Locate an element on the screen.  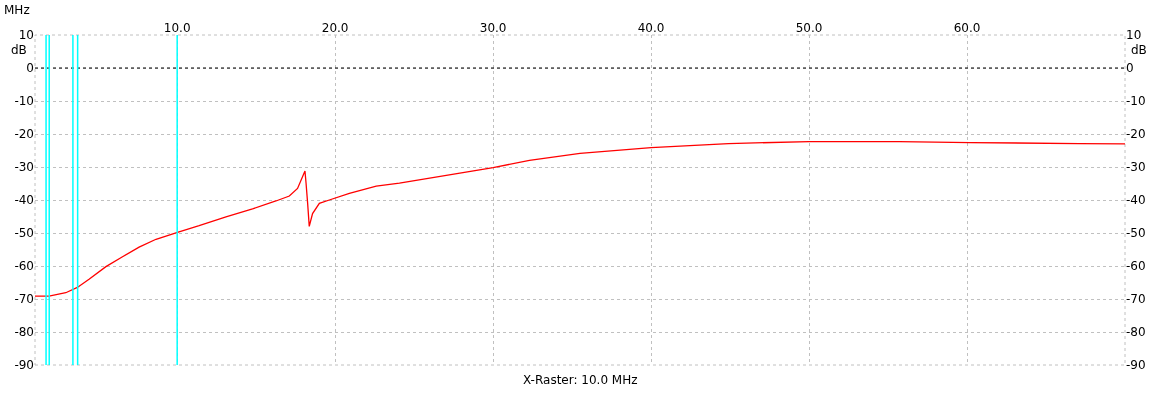
y2-axis-title: dB is located at coordinates (1139, 50).